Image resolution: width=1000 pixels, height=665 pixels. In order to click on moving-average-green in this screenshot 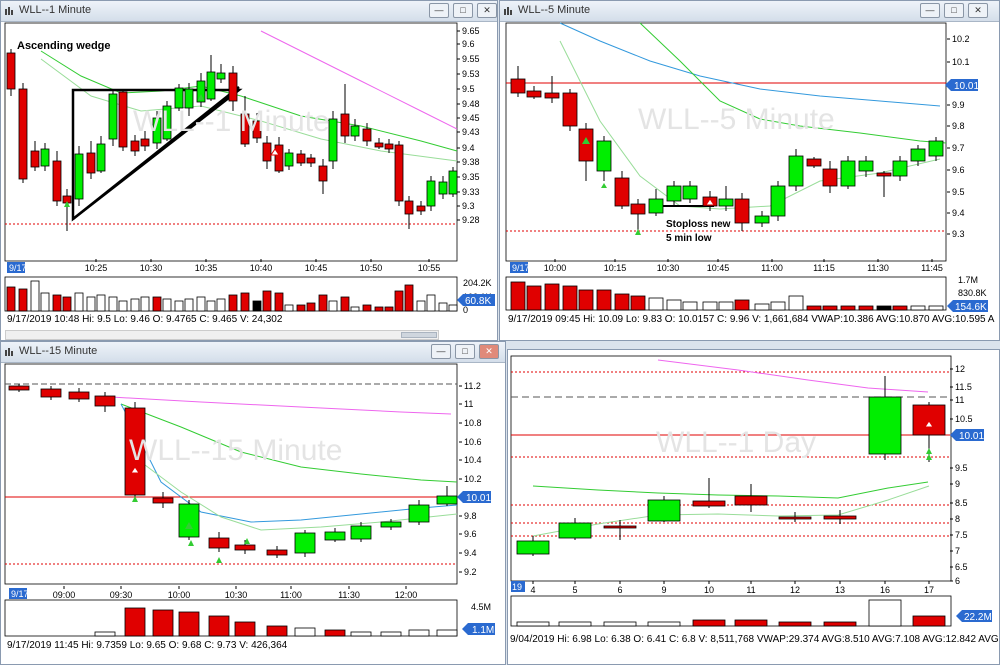, I will do `click(730, 490)`.